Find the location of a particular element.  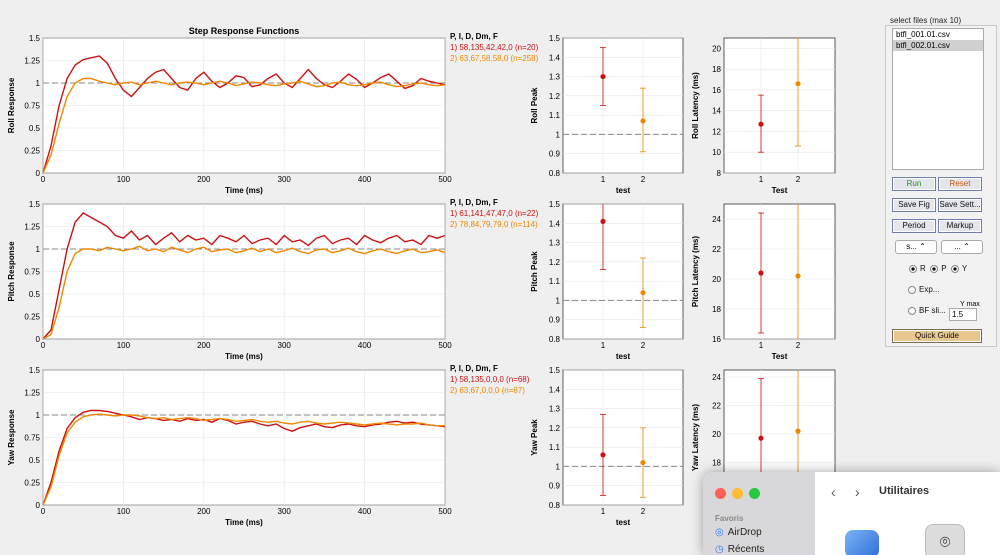

y-axis-label: Yaw Latency (ms) is located at coordinates (695, 437).